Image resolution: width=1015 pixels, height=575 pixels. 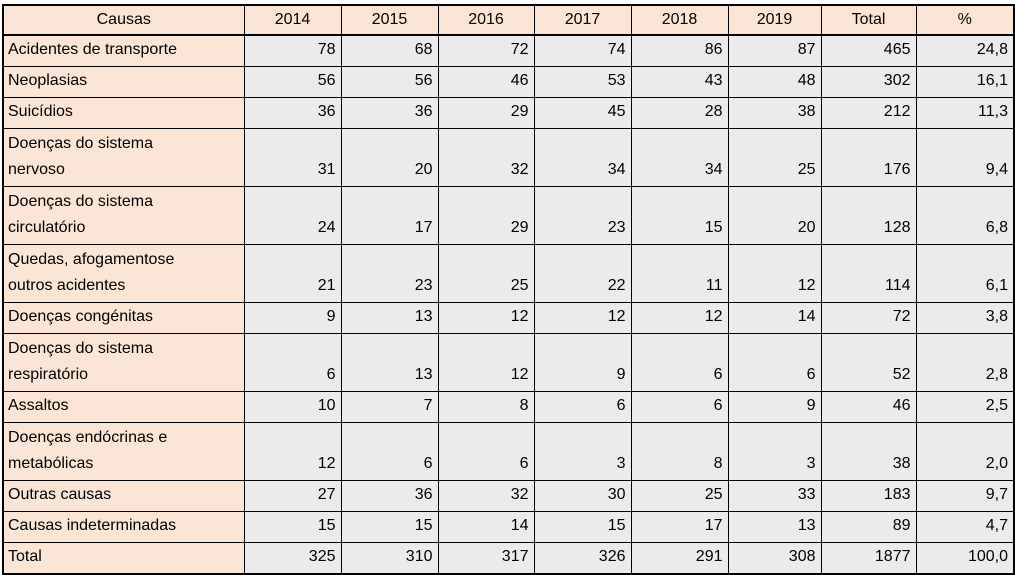 I want to click on value-cell: 2,5, so click(x=965, y=407).